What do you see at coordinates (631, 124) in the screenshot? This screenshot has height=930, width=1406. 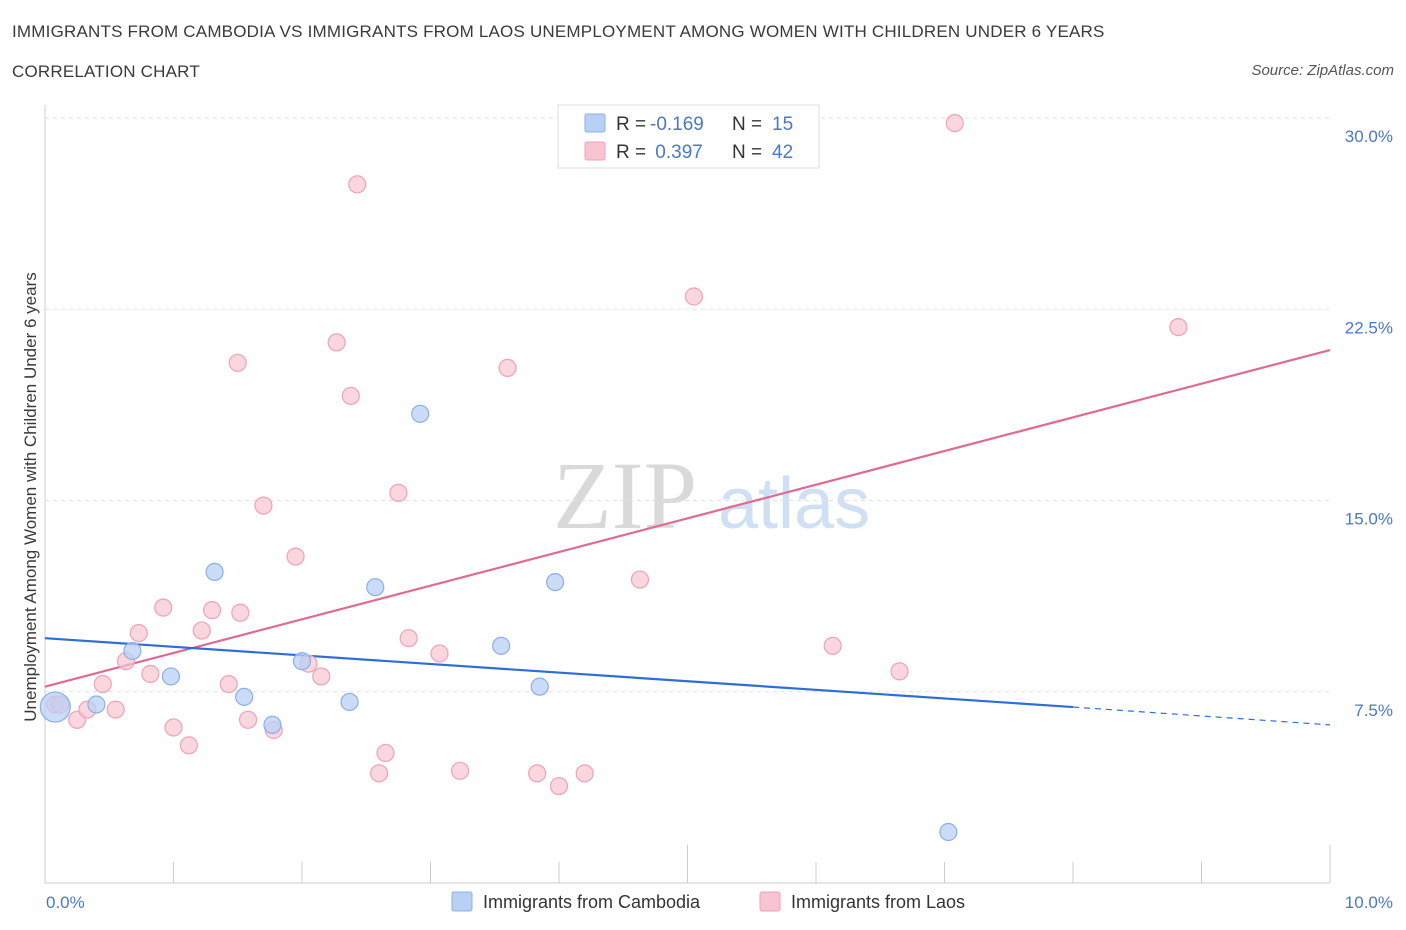 I see `legend-r-label-cambodia: R =` at bounding box center [631, 124].